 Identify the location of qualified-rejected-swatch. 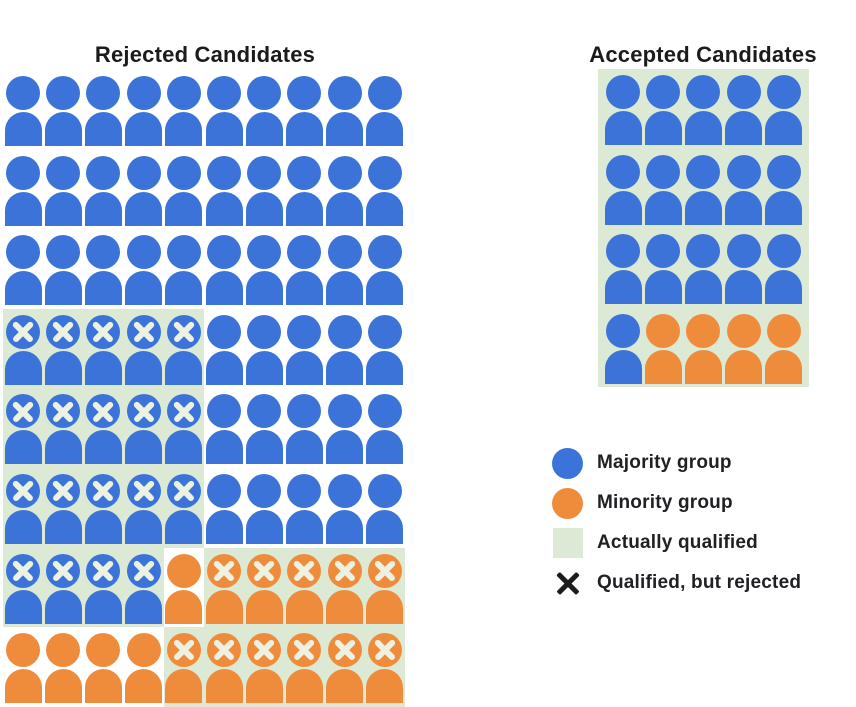
(567, 583).